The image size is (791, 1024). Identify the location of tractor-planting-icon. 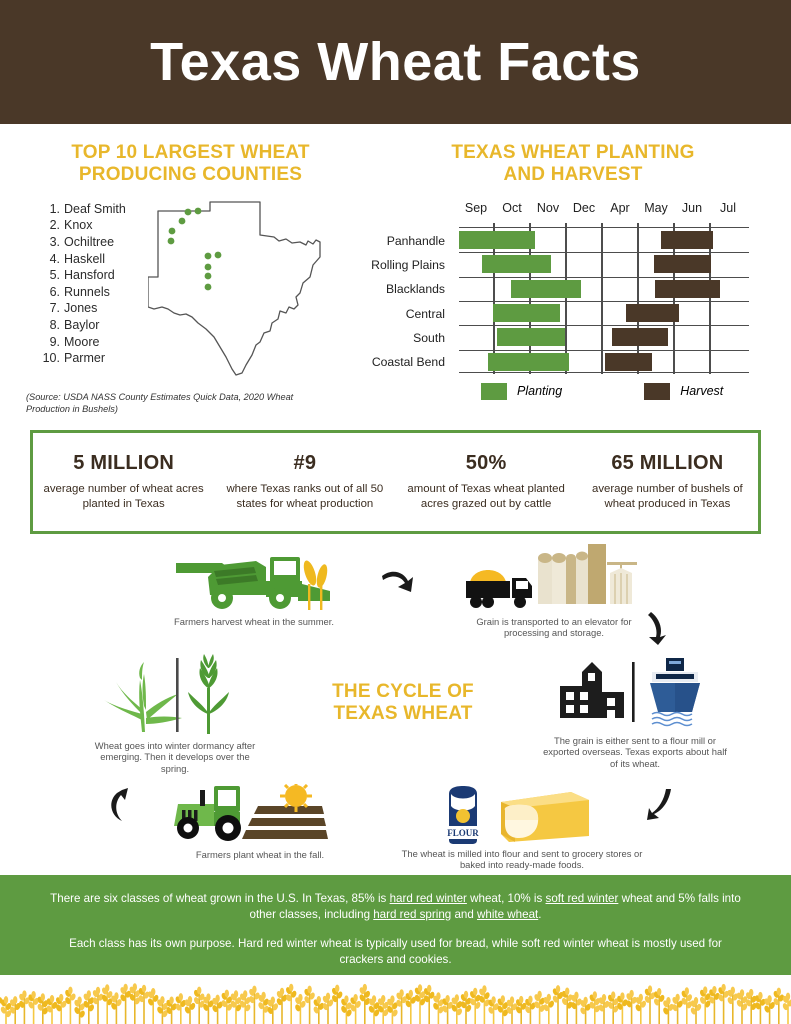
(247, 815).